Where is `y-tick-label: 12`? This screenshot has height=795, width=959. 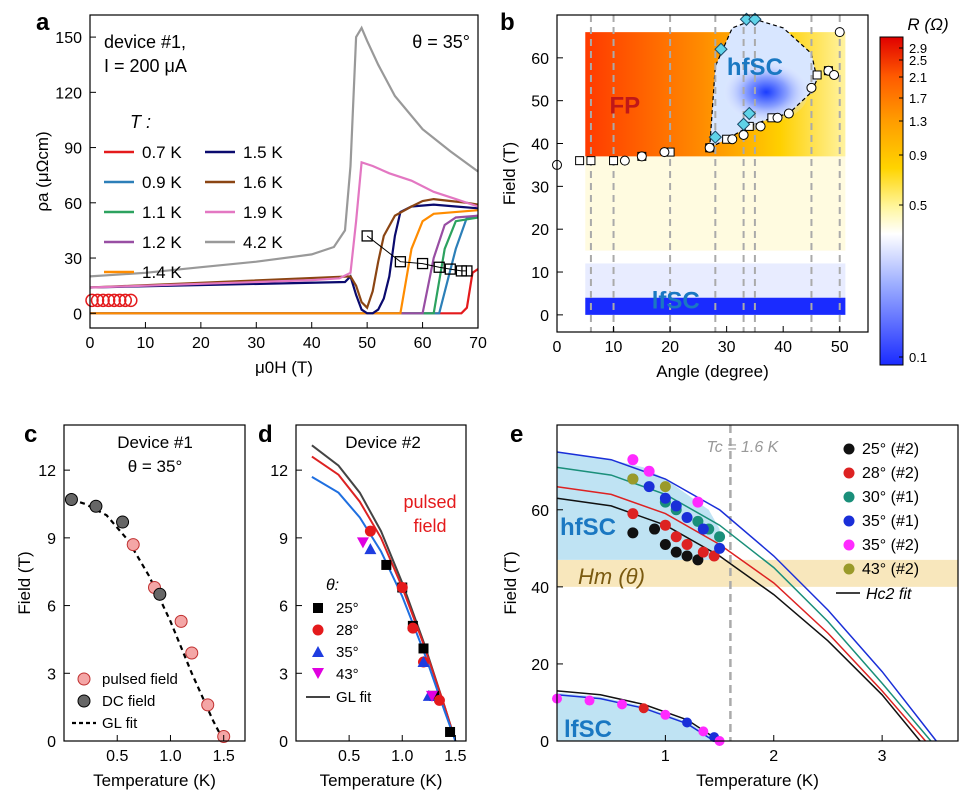 y-tick-label: 12 is located at coordinates (279, 471).